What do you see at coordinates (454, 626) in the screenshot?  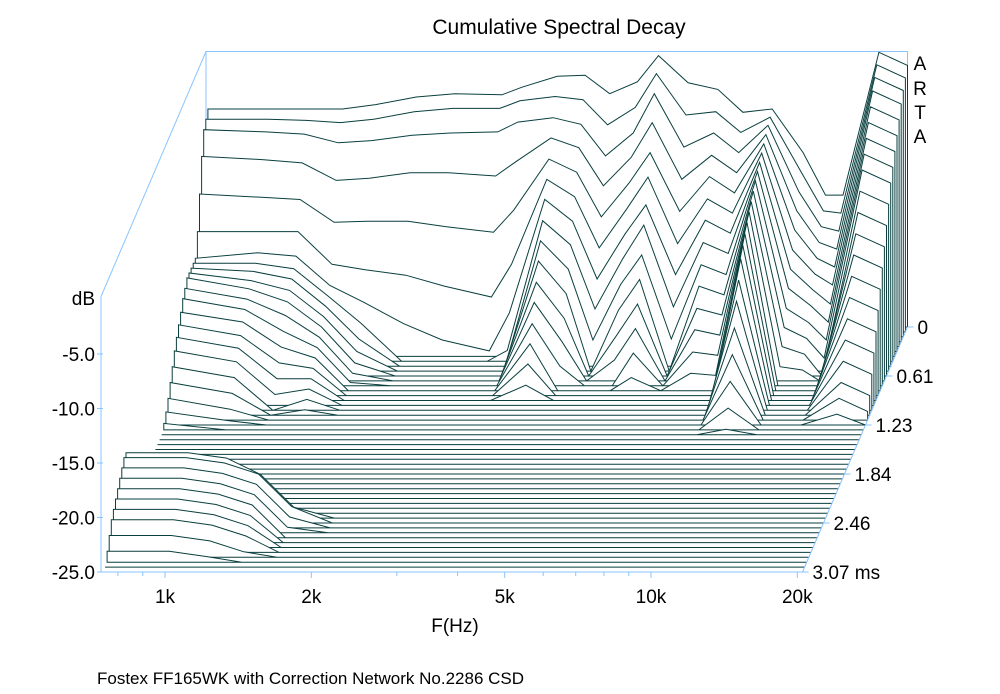 I see `x-axis-label: F(Hz)` at bounding box center [454, 626].